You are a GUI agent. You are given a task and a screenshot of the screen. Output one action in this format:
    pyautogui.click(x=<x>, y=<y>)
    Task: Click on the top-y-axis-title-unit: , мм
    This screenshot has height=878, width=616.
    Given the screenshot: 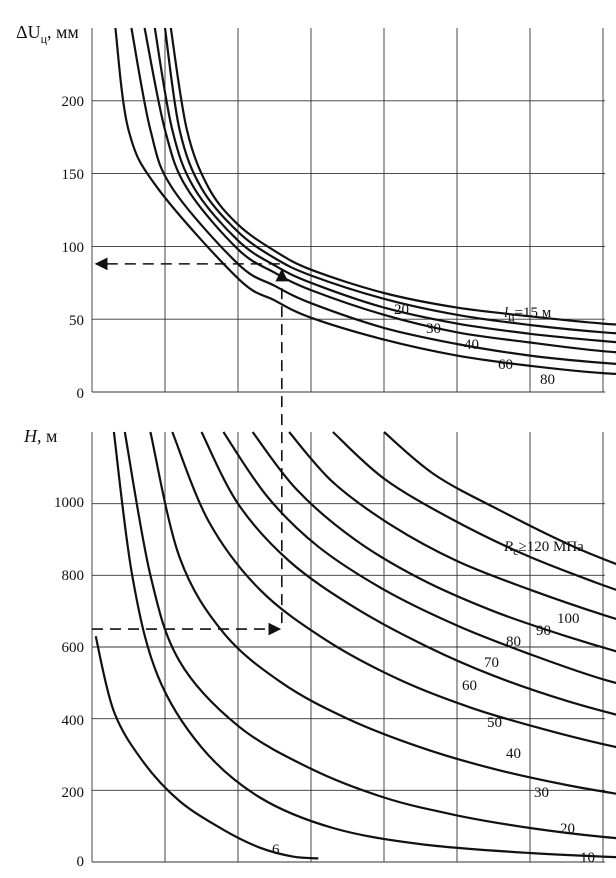 What is the action you would take?
    pyautogui.click(x=63, y=32)
    